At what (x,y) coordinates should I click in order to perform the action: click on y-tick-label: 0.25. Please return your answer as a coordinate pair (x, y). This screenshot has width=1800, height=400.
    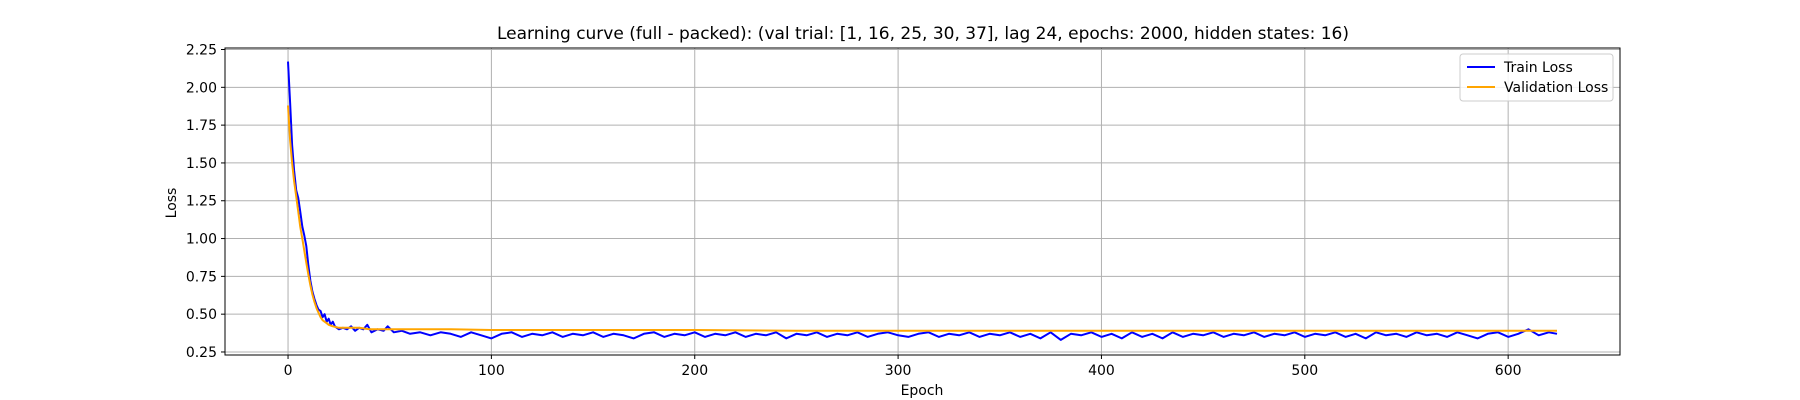
    Looking at the image, I should click on (201, 353).